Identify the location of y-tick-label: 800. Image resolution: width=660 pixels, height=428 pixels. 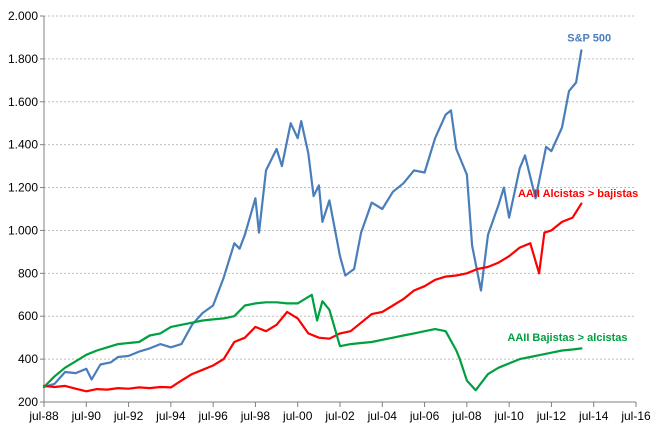
(28, 273).